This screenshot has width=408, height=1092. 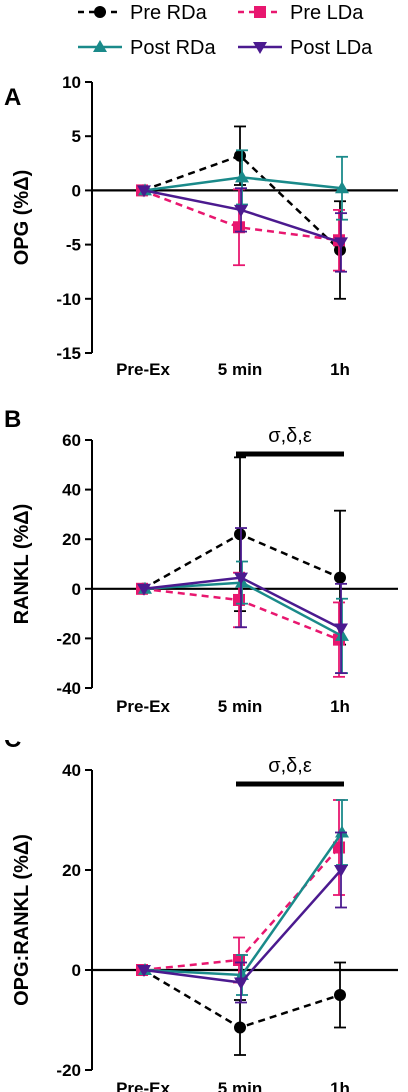 I want to click on y-tick-label: -5, so click(x=73, y=245).